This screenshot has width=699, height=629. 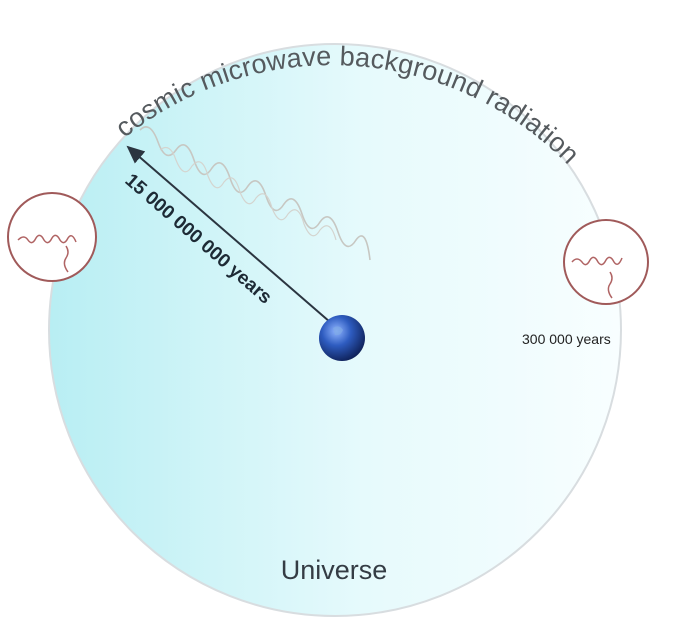 I want to click on cmb-wave, so click(x=255, y=193).